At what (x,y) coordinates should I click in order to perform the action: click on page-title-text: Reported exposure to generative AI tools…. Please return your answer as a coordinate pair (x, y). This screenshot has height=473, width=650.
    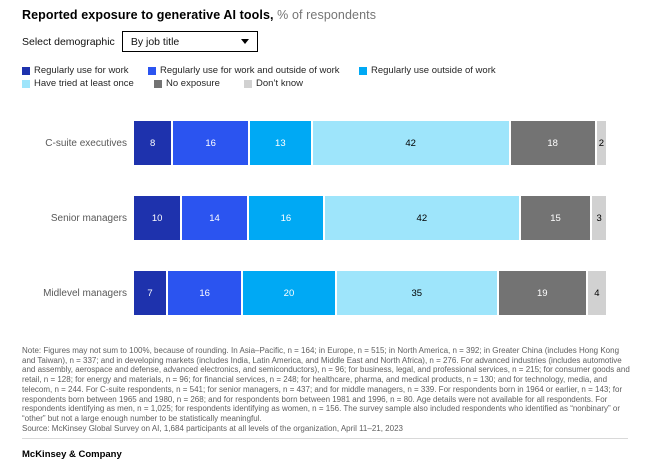
    Looking at the image, I should click on (148, 15).